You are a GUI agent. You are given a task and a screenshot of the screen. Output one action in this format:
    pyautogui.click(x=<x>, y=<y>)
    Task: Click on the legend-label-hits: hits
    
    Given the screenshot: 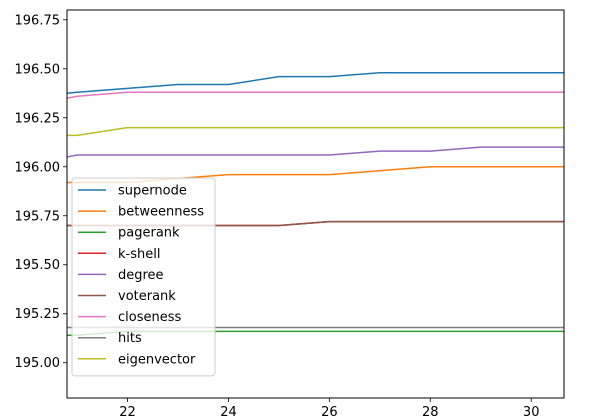 What is the action you would take?
    pyautogui.click(x=130, y=338)
    